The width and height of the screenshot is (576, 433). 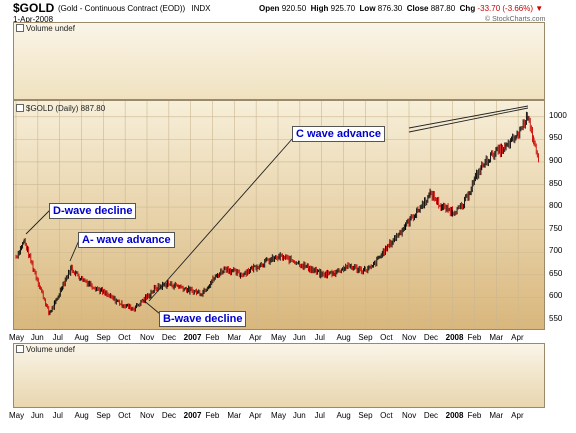 What do you see at coordinates (558, 115) in the screenshot?
I see `y-tick-label: 1000` at bounding box center [558, 115].